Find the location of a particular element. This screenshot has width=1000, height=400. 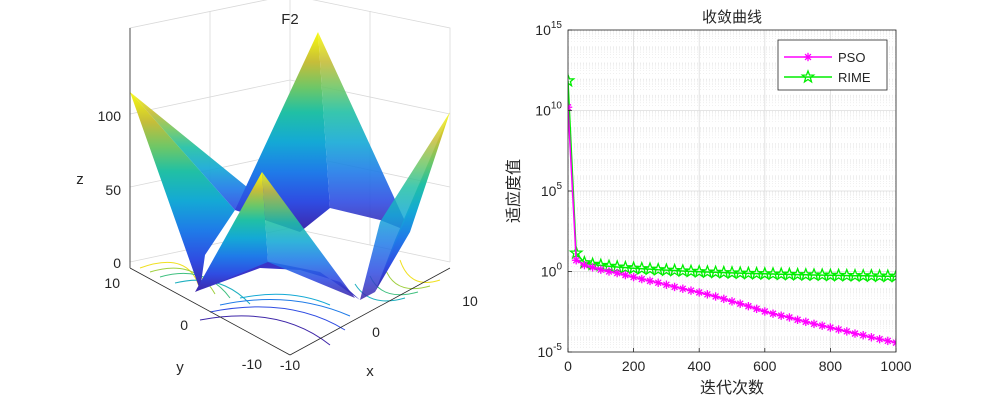

convergence-title: 收敛曲线 is located at coordinates (732, 17).